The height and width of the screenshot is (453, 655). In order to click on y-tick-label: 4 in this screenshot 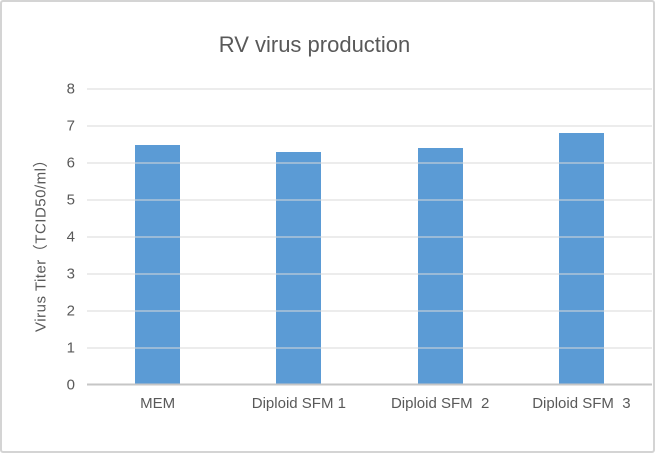, I will do `click(70, 237)`.